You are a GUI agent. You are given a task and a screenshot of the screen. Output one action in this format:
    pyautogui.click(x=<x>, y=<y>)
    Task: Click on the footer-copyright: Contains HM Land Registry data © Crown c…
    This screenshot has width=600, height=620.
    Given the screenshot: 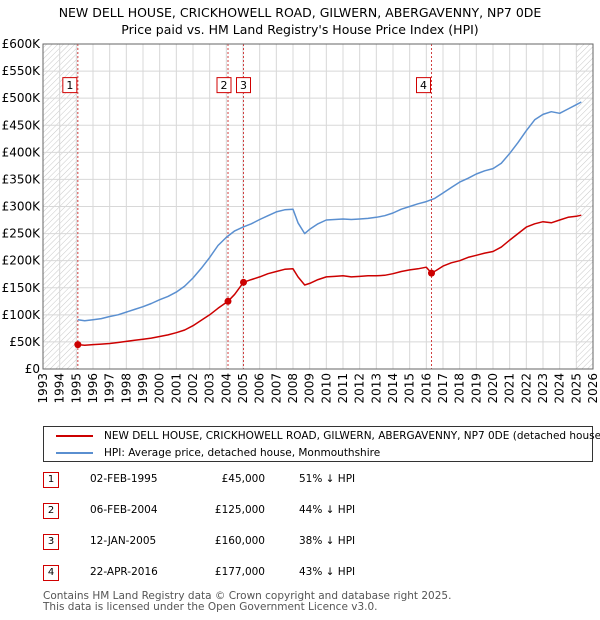 What is the action you would take?
    pyautogui.click(x=247, y=596)
    